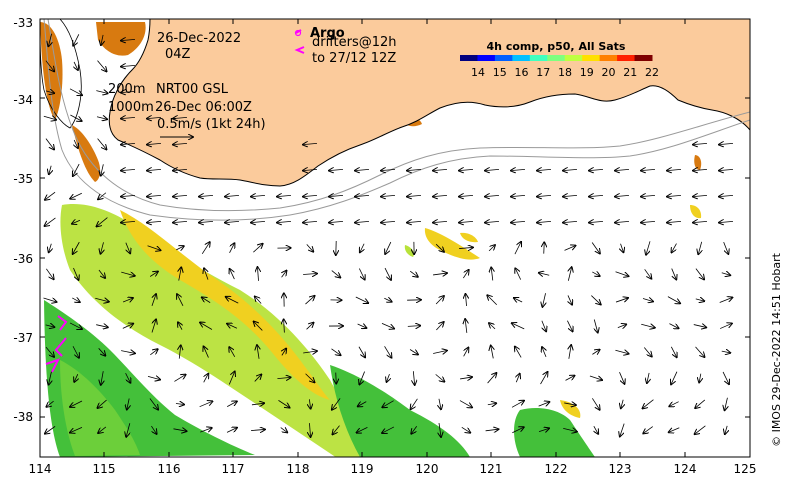  Describe the element at coordinates (23, 338) in the screenshot. I see `y-tick-label: -37` at that location.